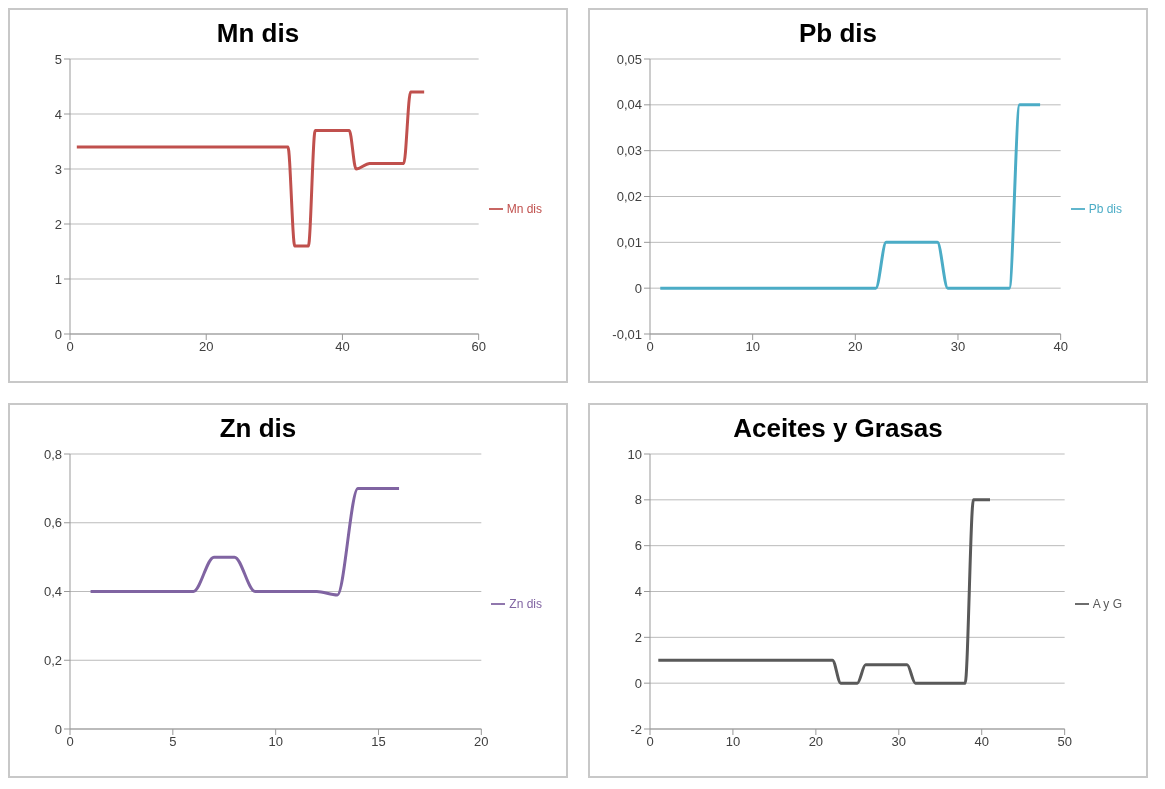 This screenshot has height=789, width=1165. What do you see at coordinates (629, 197) in the screenshot?
I see `y-tick-label: 0,02` at bounding box center [629, 197].